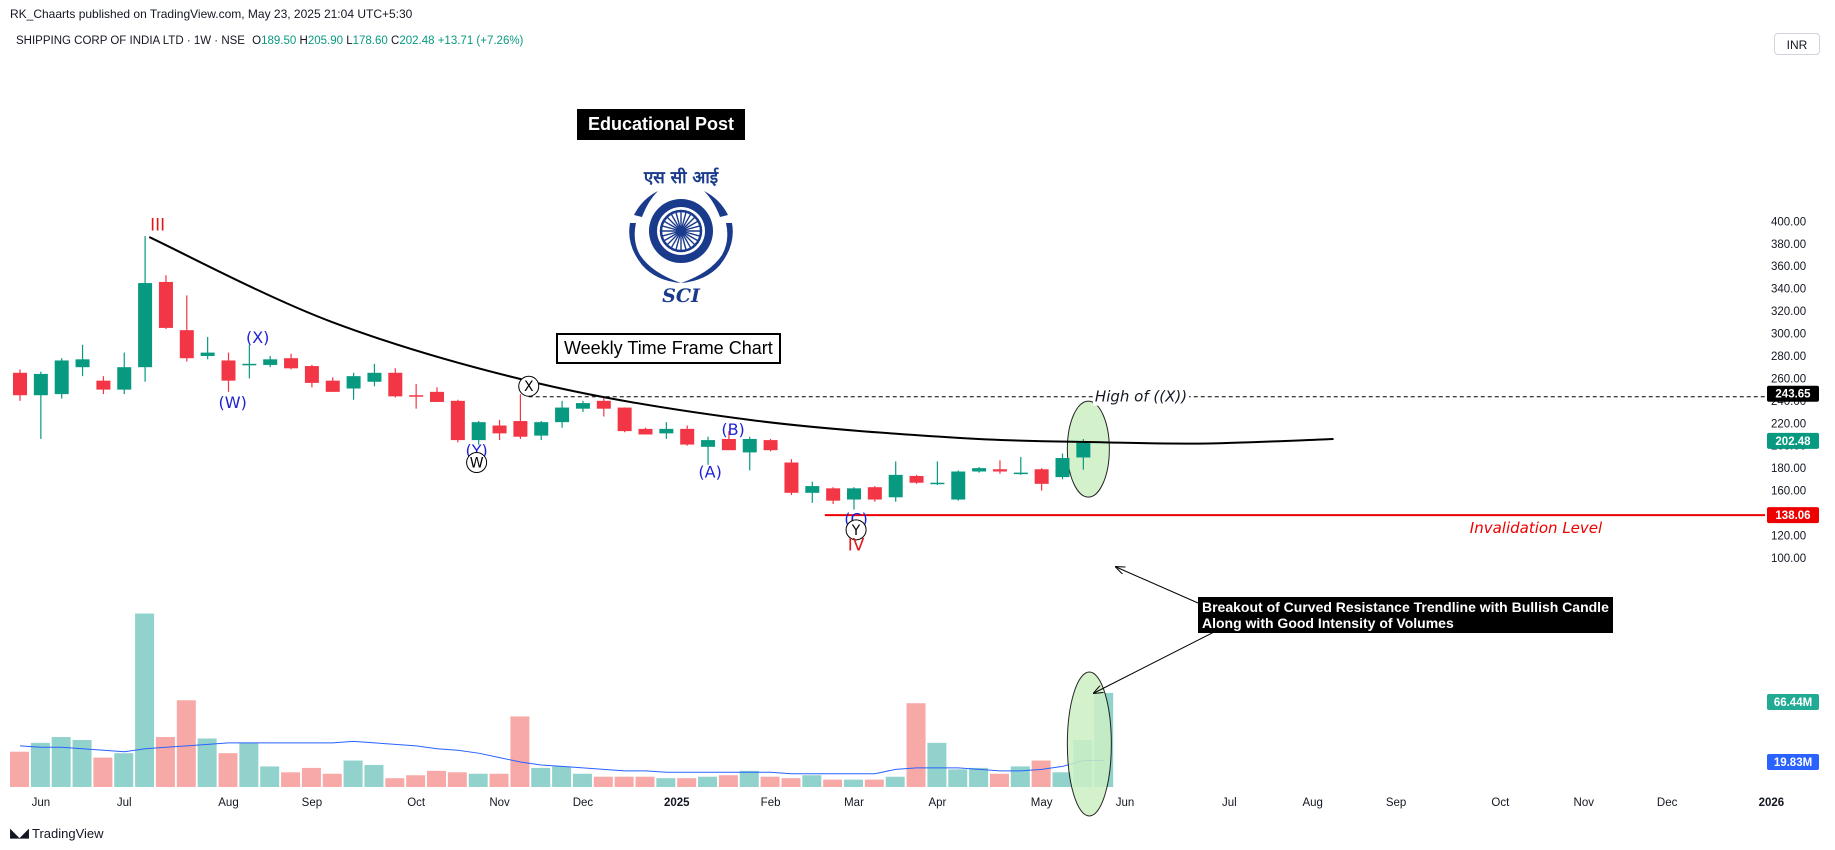 The width and height of the screenshot is (1835, 850). I want to click on invalidation-price-badge-bg, so click(1793, 515).